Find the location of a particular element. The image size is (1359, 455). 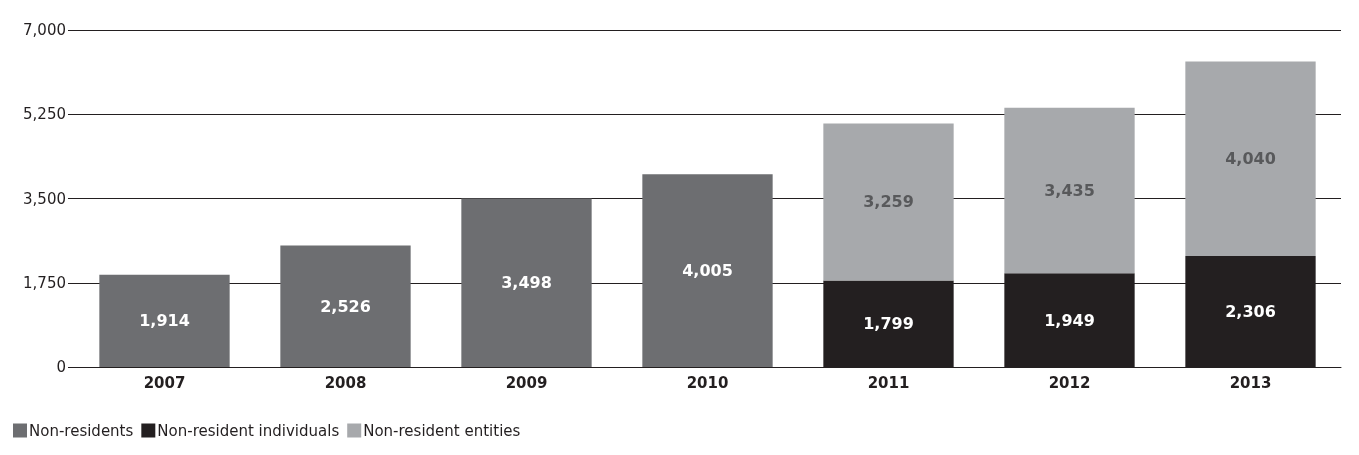

data-label: 3,259 is located at coordinates (888, 202).